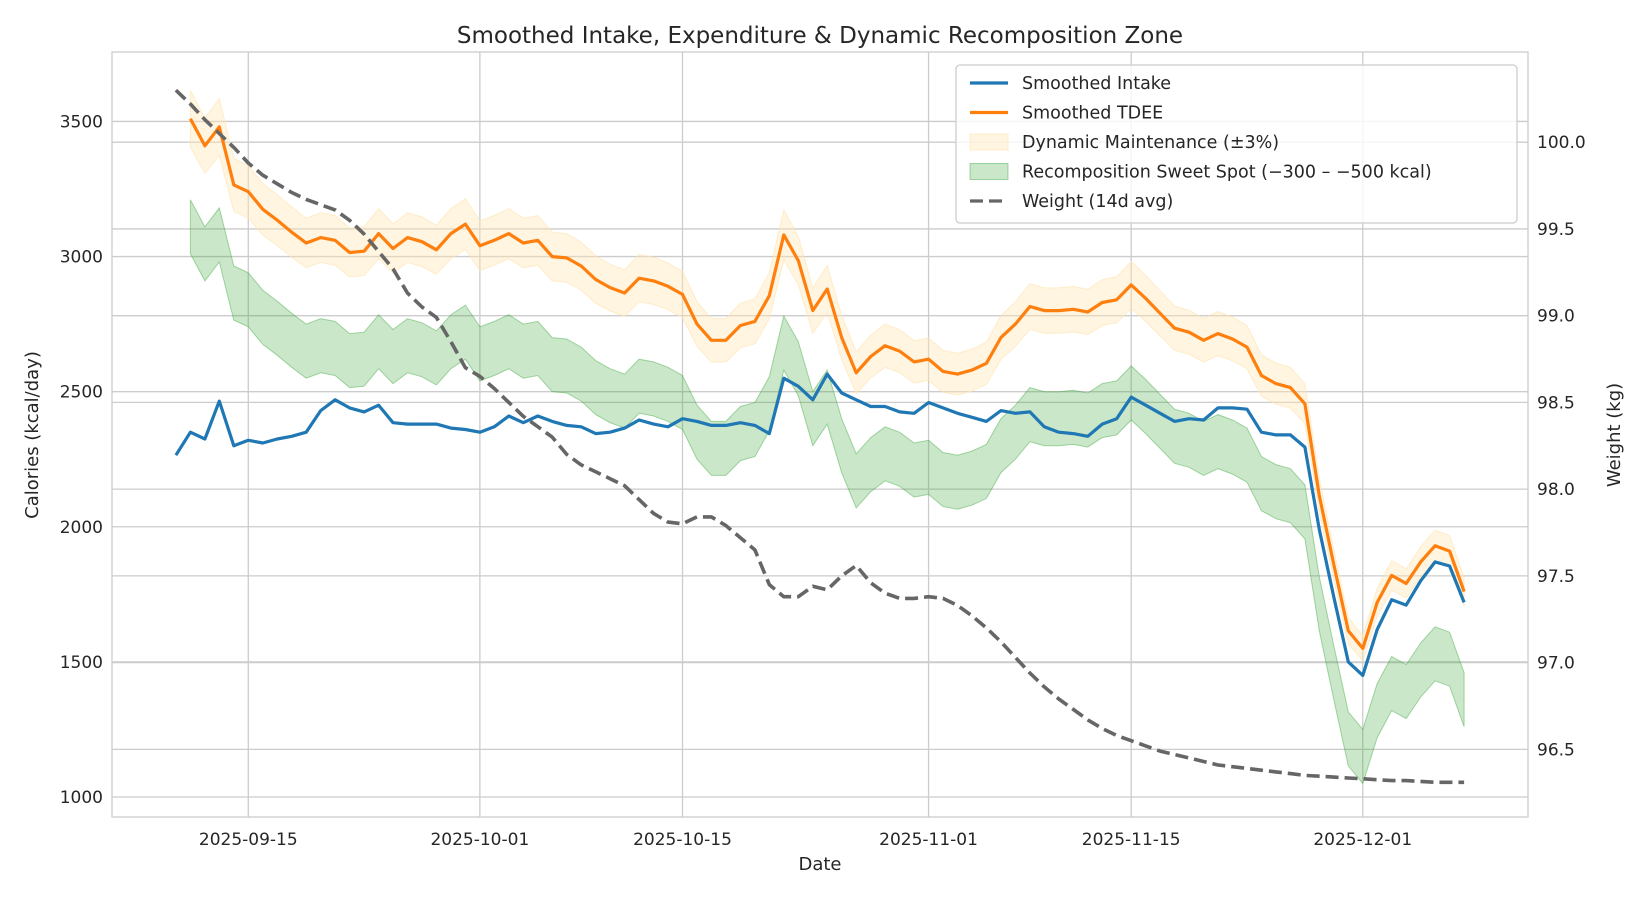  What do you see at coordinates (81, 528) in the screenshot?
I see `y-tick-label: 2000` at bounding box center [81, 528].